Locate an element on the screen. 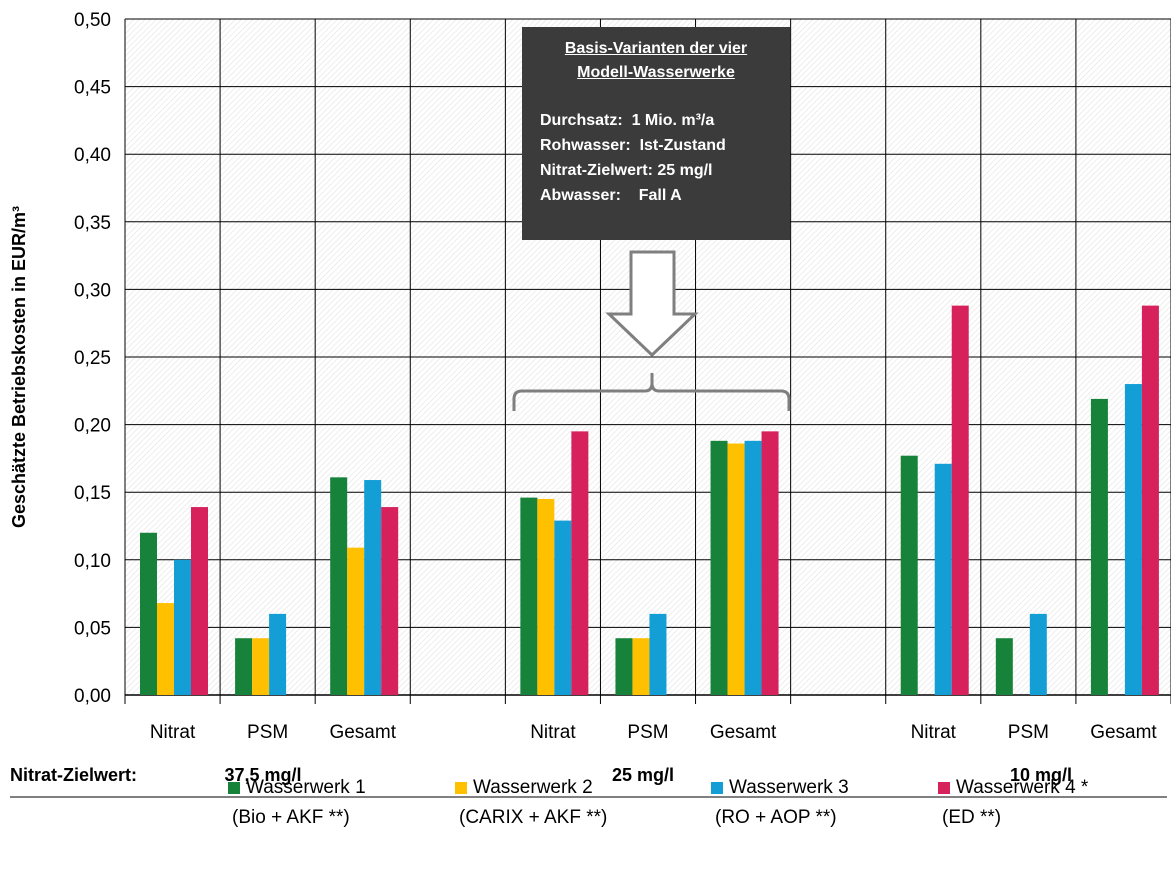  y-tick-label: 0,20 is located at coordinates (92, 426).